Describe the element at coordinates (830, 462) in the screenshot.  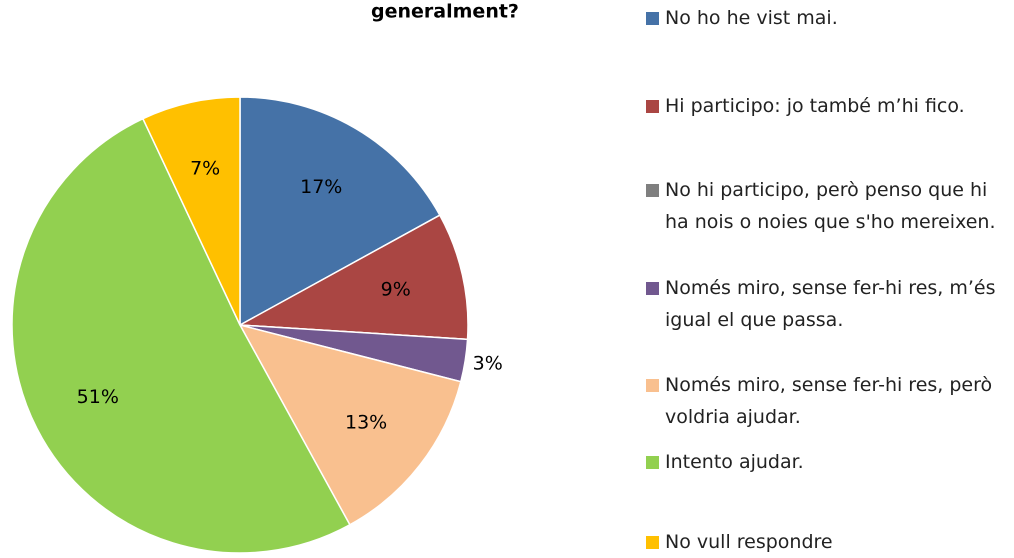
I see `legend-item: Intento ajudar.` at that location.